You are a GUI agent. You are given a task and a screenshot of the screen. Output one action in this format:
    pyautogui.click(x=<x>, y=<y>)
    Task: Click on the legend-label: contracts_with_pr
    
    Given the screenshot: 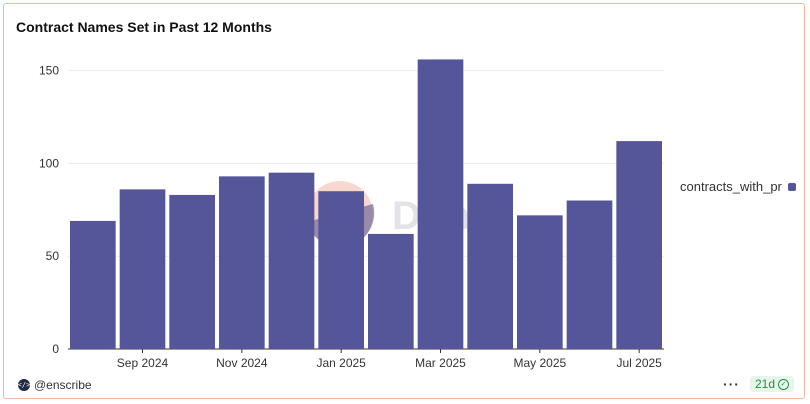 What is the action you would take?
    pyautogui.click(x=731, y=186)
    